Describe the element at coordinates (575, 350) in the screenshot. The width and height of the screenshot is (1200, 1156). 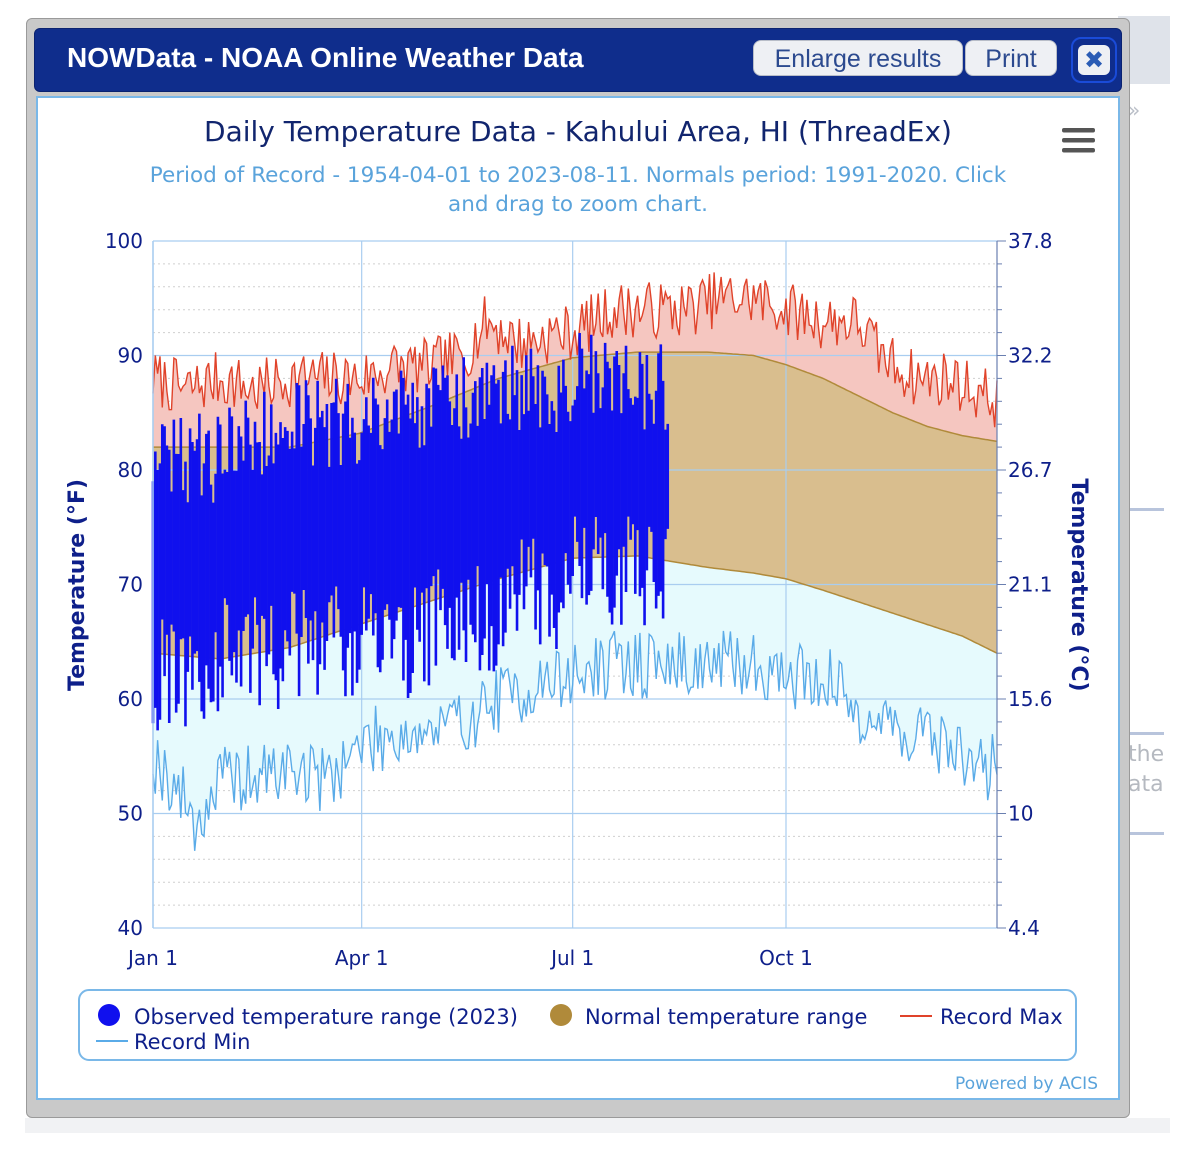
I see `record-max-line` at that location.